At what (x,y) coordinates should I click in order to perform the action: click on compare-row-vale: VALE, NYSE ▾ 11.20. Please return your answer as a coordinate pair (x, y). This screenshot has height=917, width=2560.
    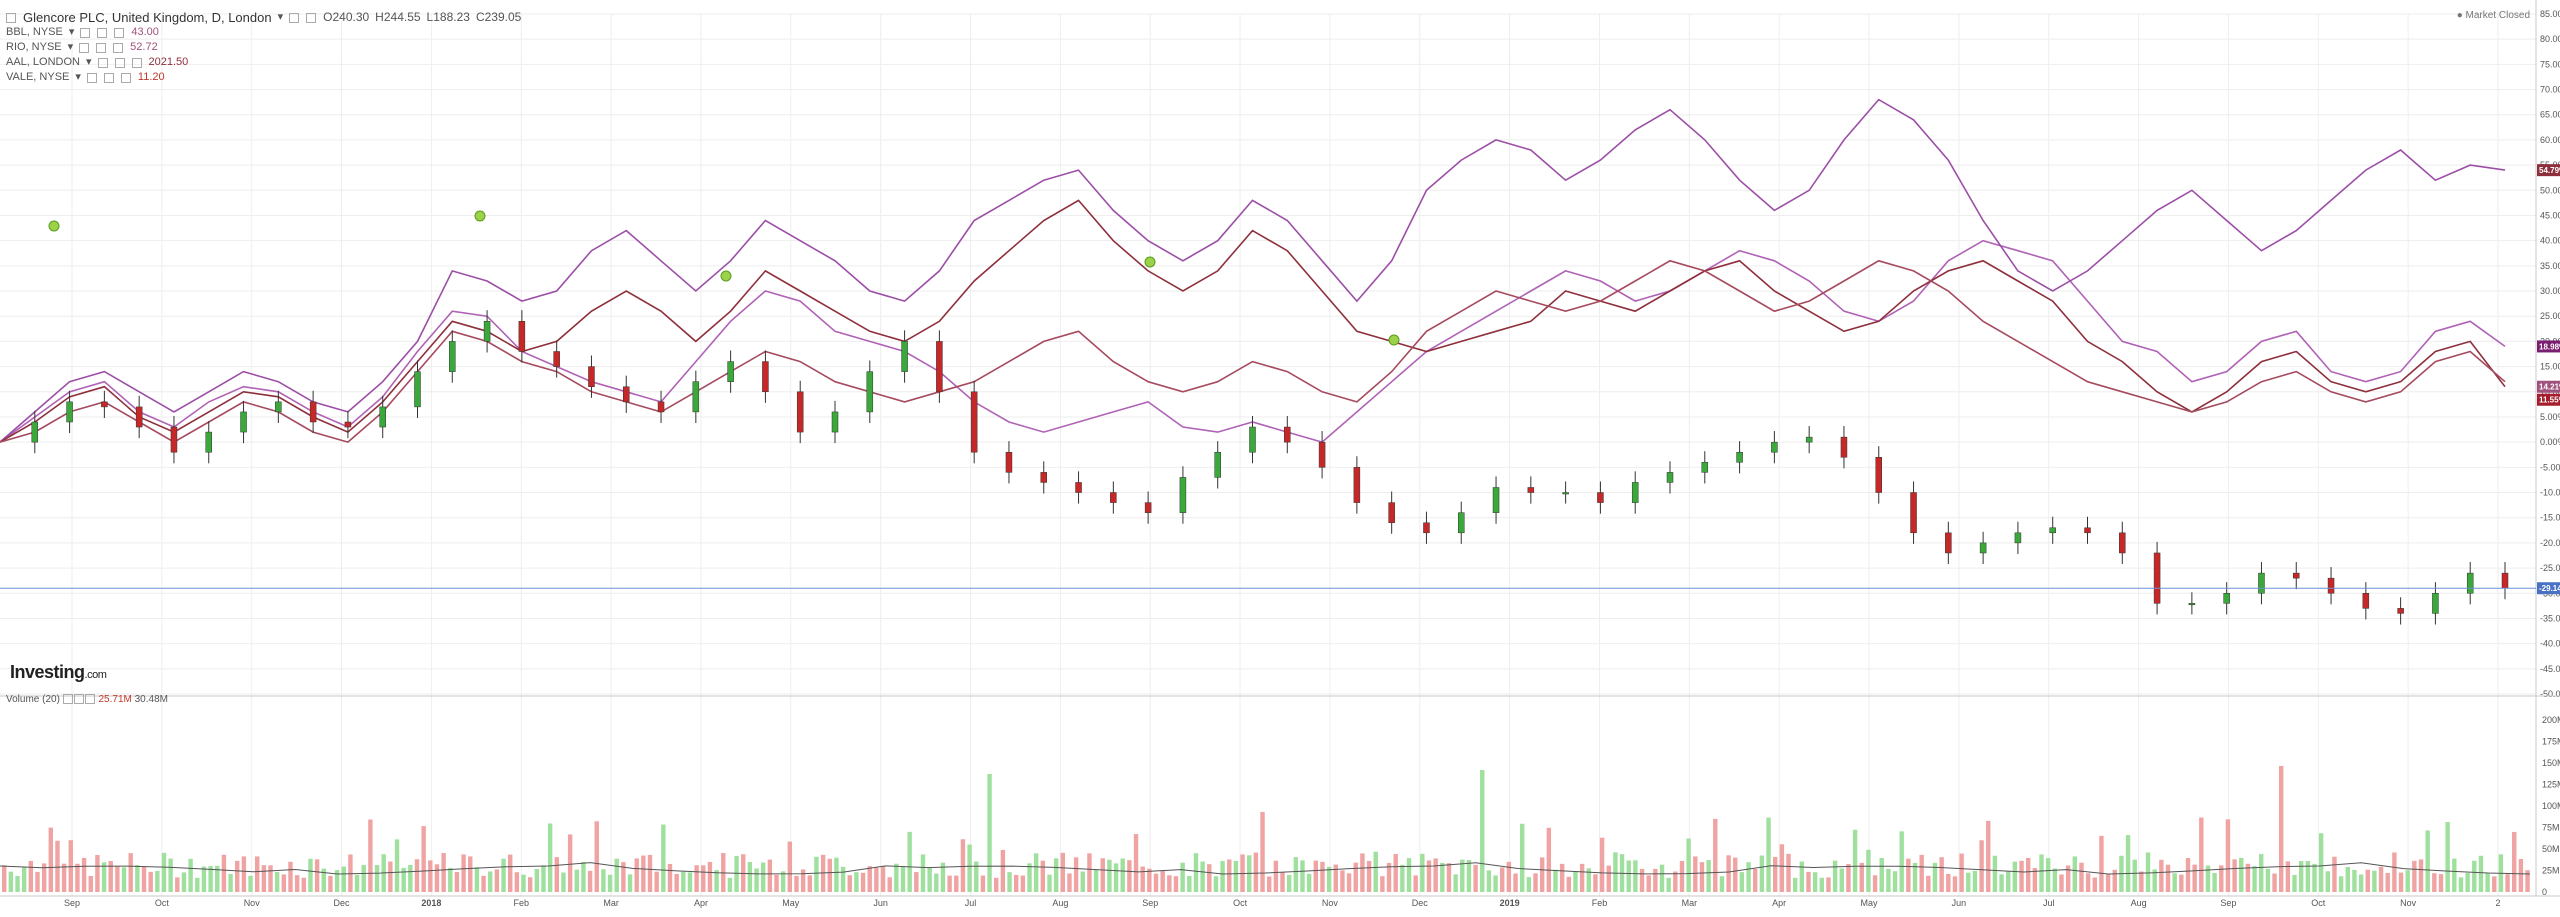
    Looking at the image, I should click on (263, 77).